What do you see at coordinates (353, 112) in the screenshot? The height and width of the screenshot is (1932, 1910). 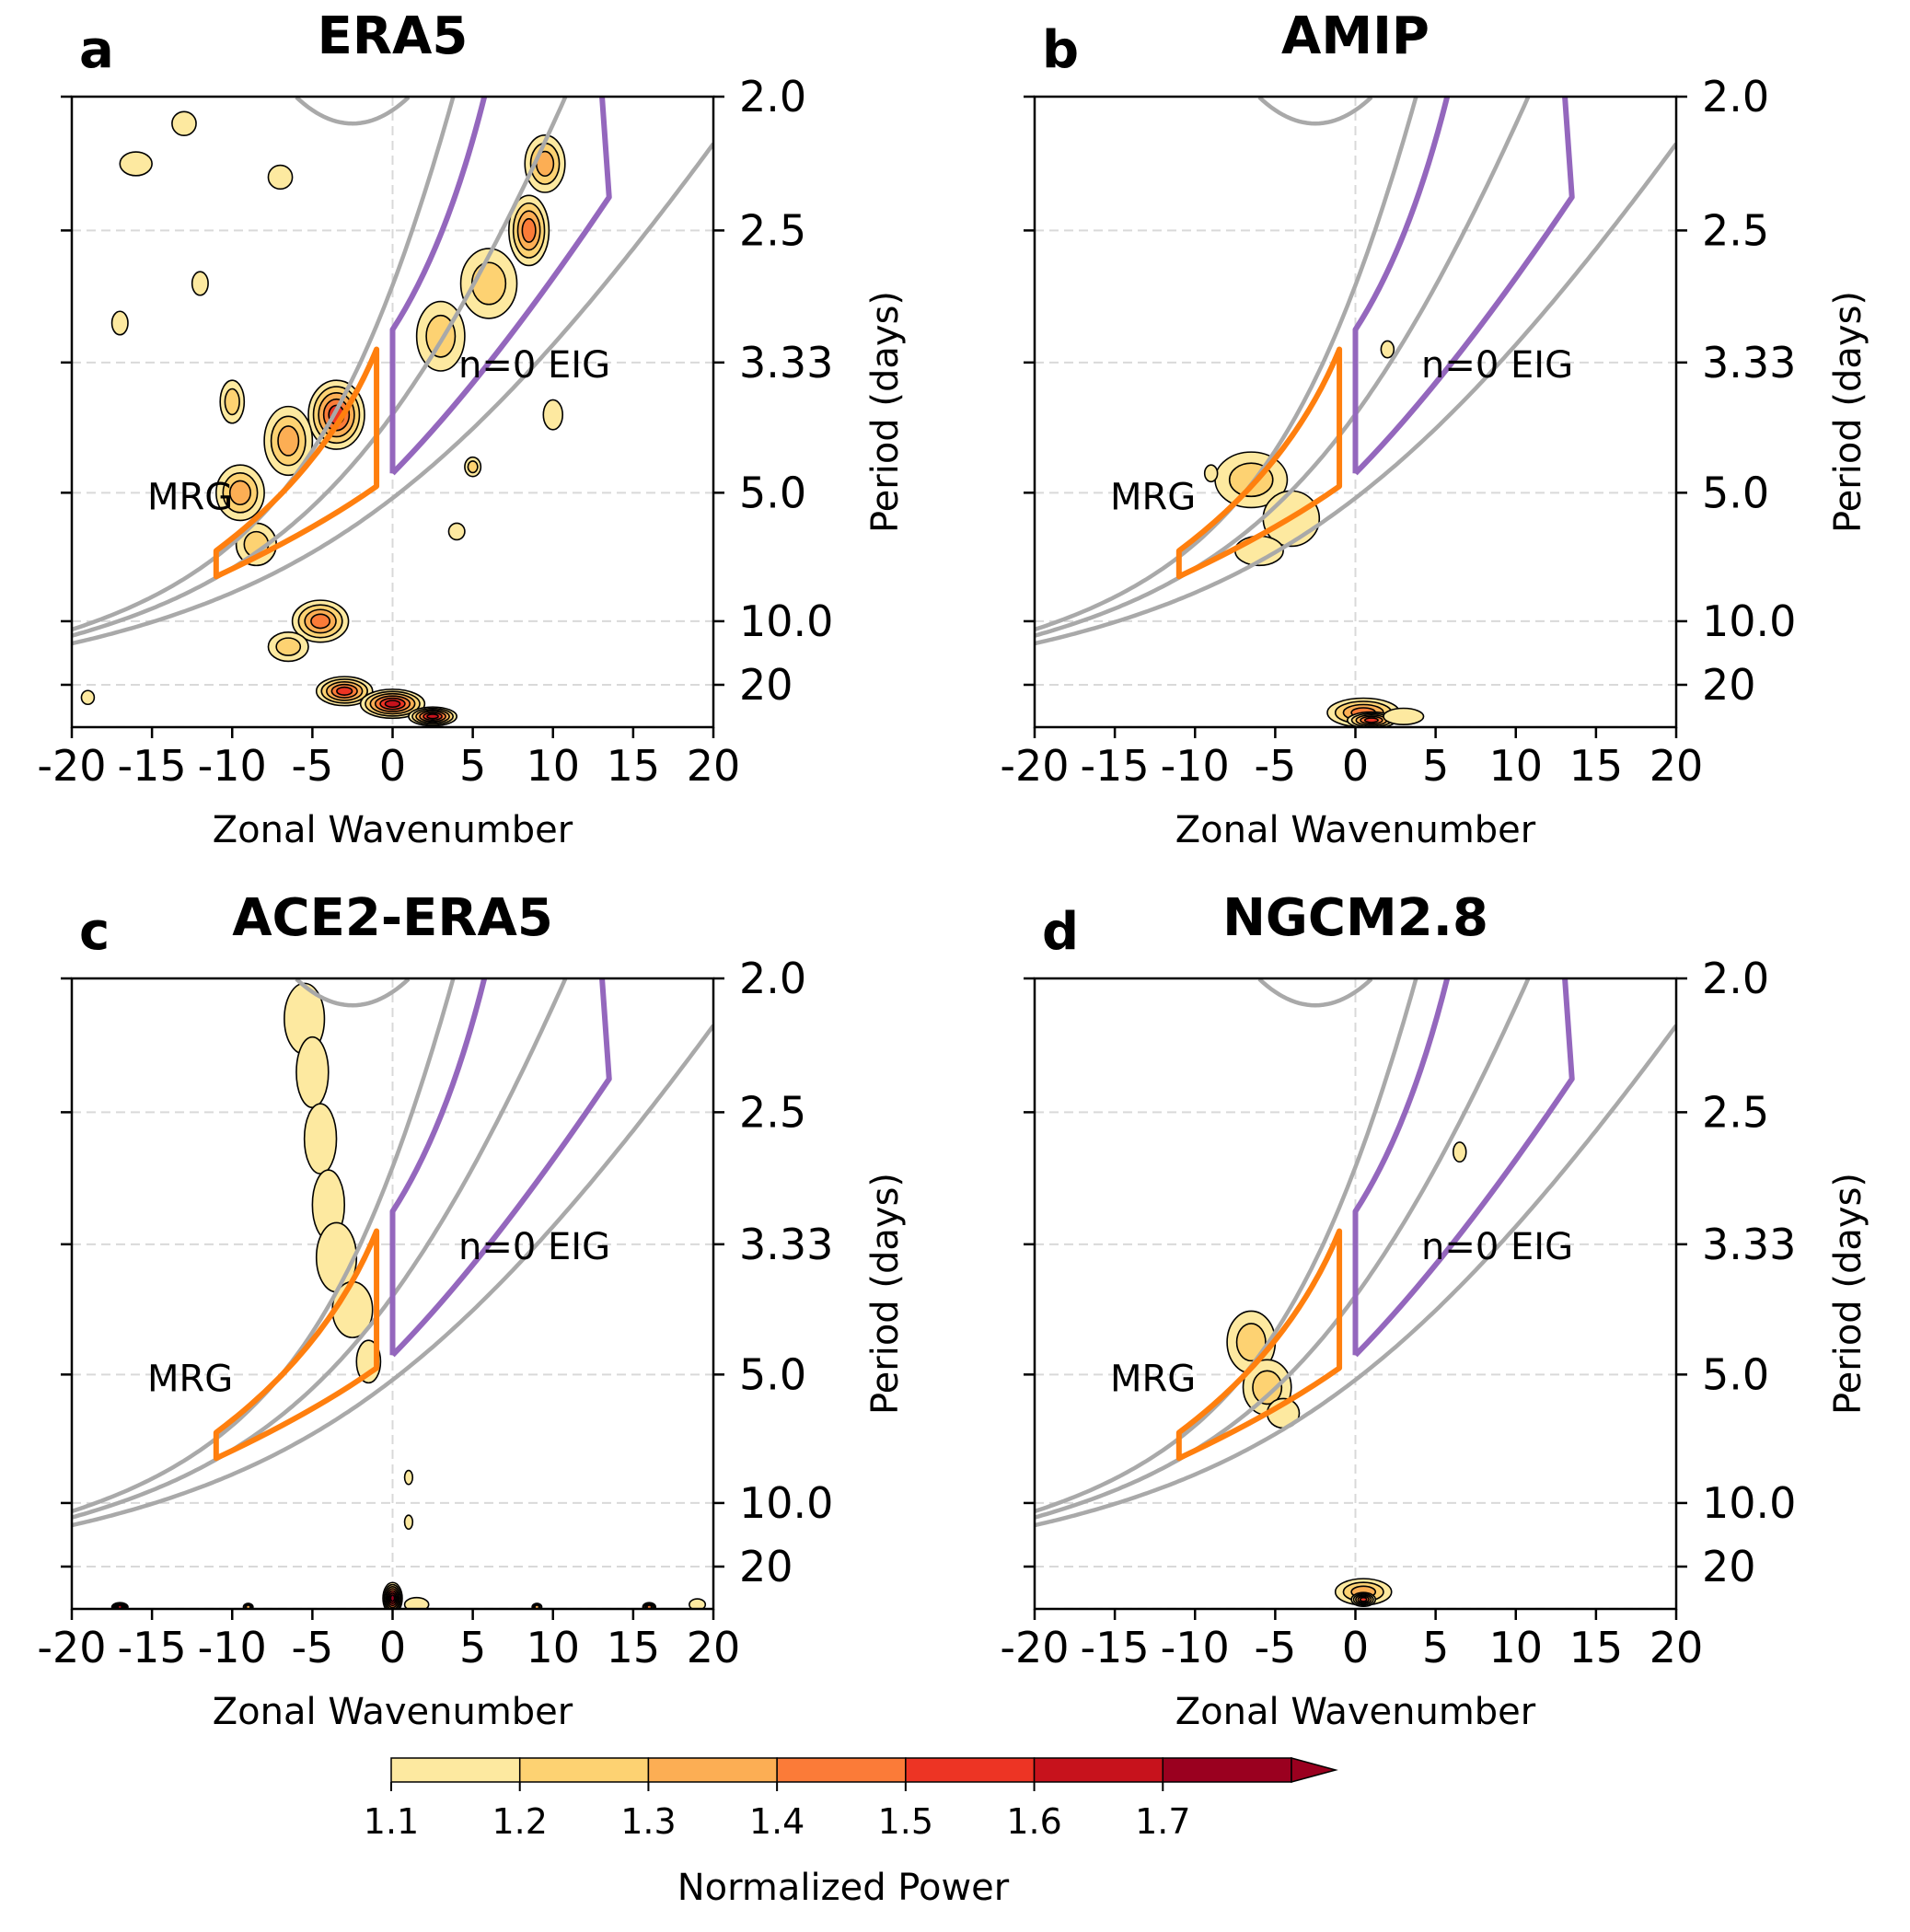 I see `high-branch-a` at bounding box center [353, 112].